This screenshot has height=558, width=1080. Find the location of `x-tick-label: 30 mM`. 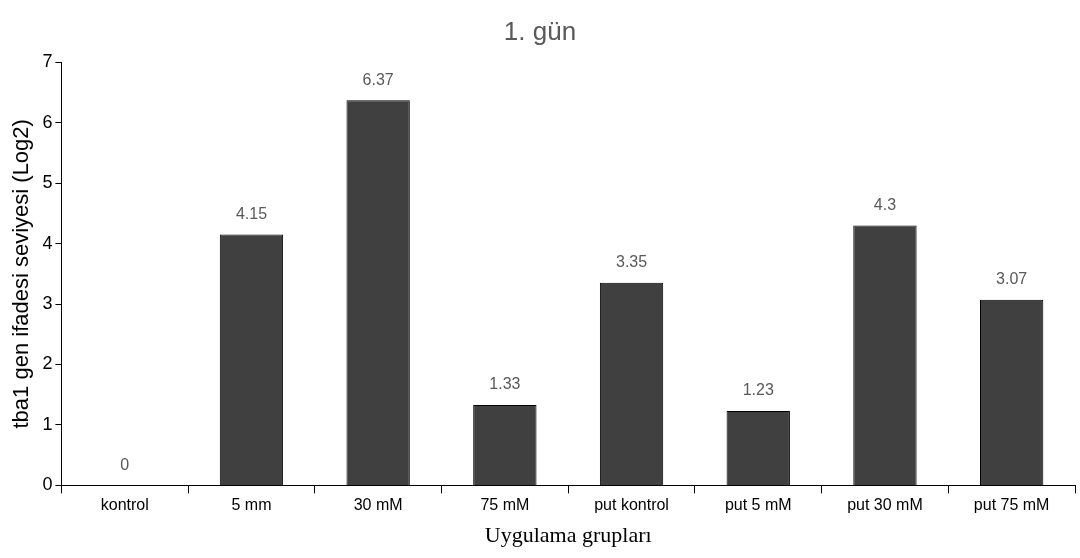

x-tick-label: 30 mM is located at coordinates (378, 505).